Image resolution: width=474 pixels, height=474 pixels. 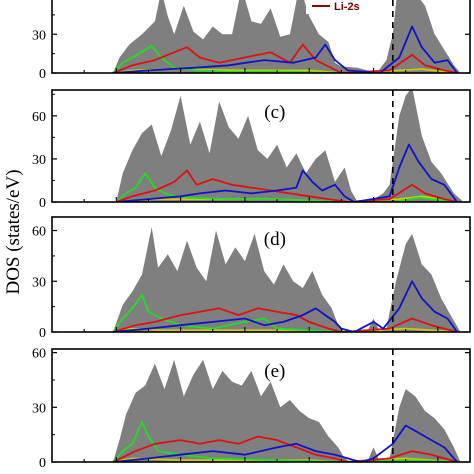 I want to click on legend: Li-2s, so click(x=341, y=7).